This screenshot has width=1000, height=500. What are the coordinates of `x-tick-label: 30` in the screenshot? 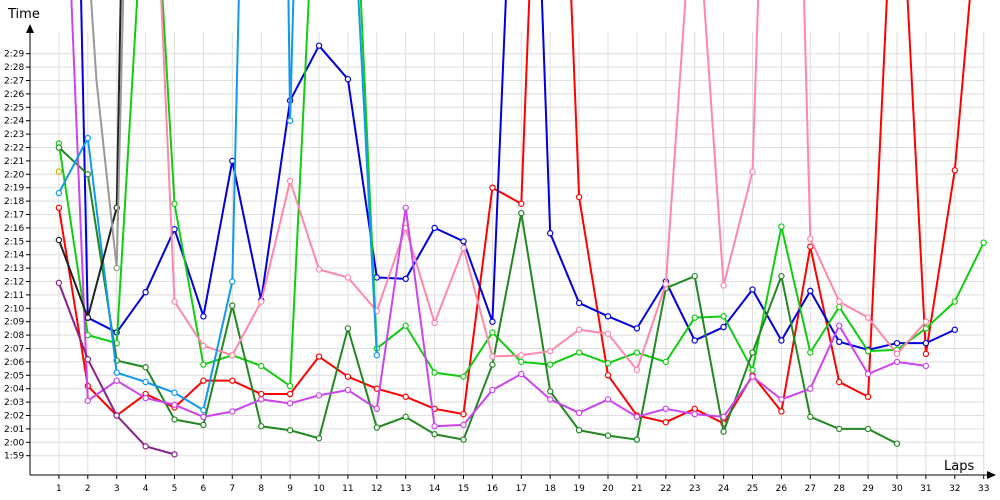 It's located at (897, 489).